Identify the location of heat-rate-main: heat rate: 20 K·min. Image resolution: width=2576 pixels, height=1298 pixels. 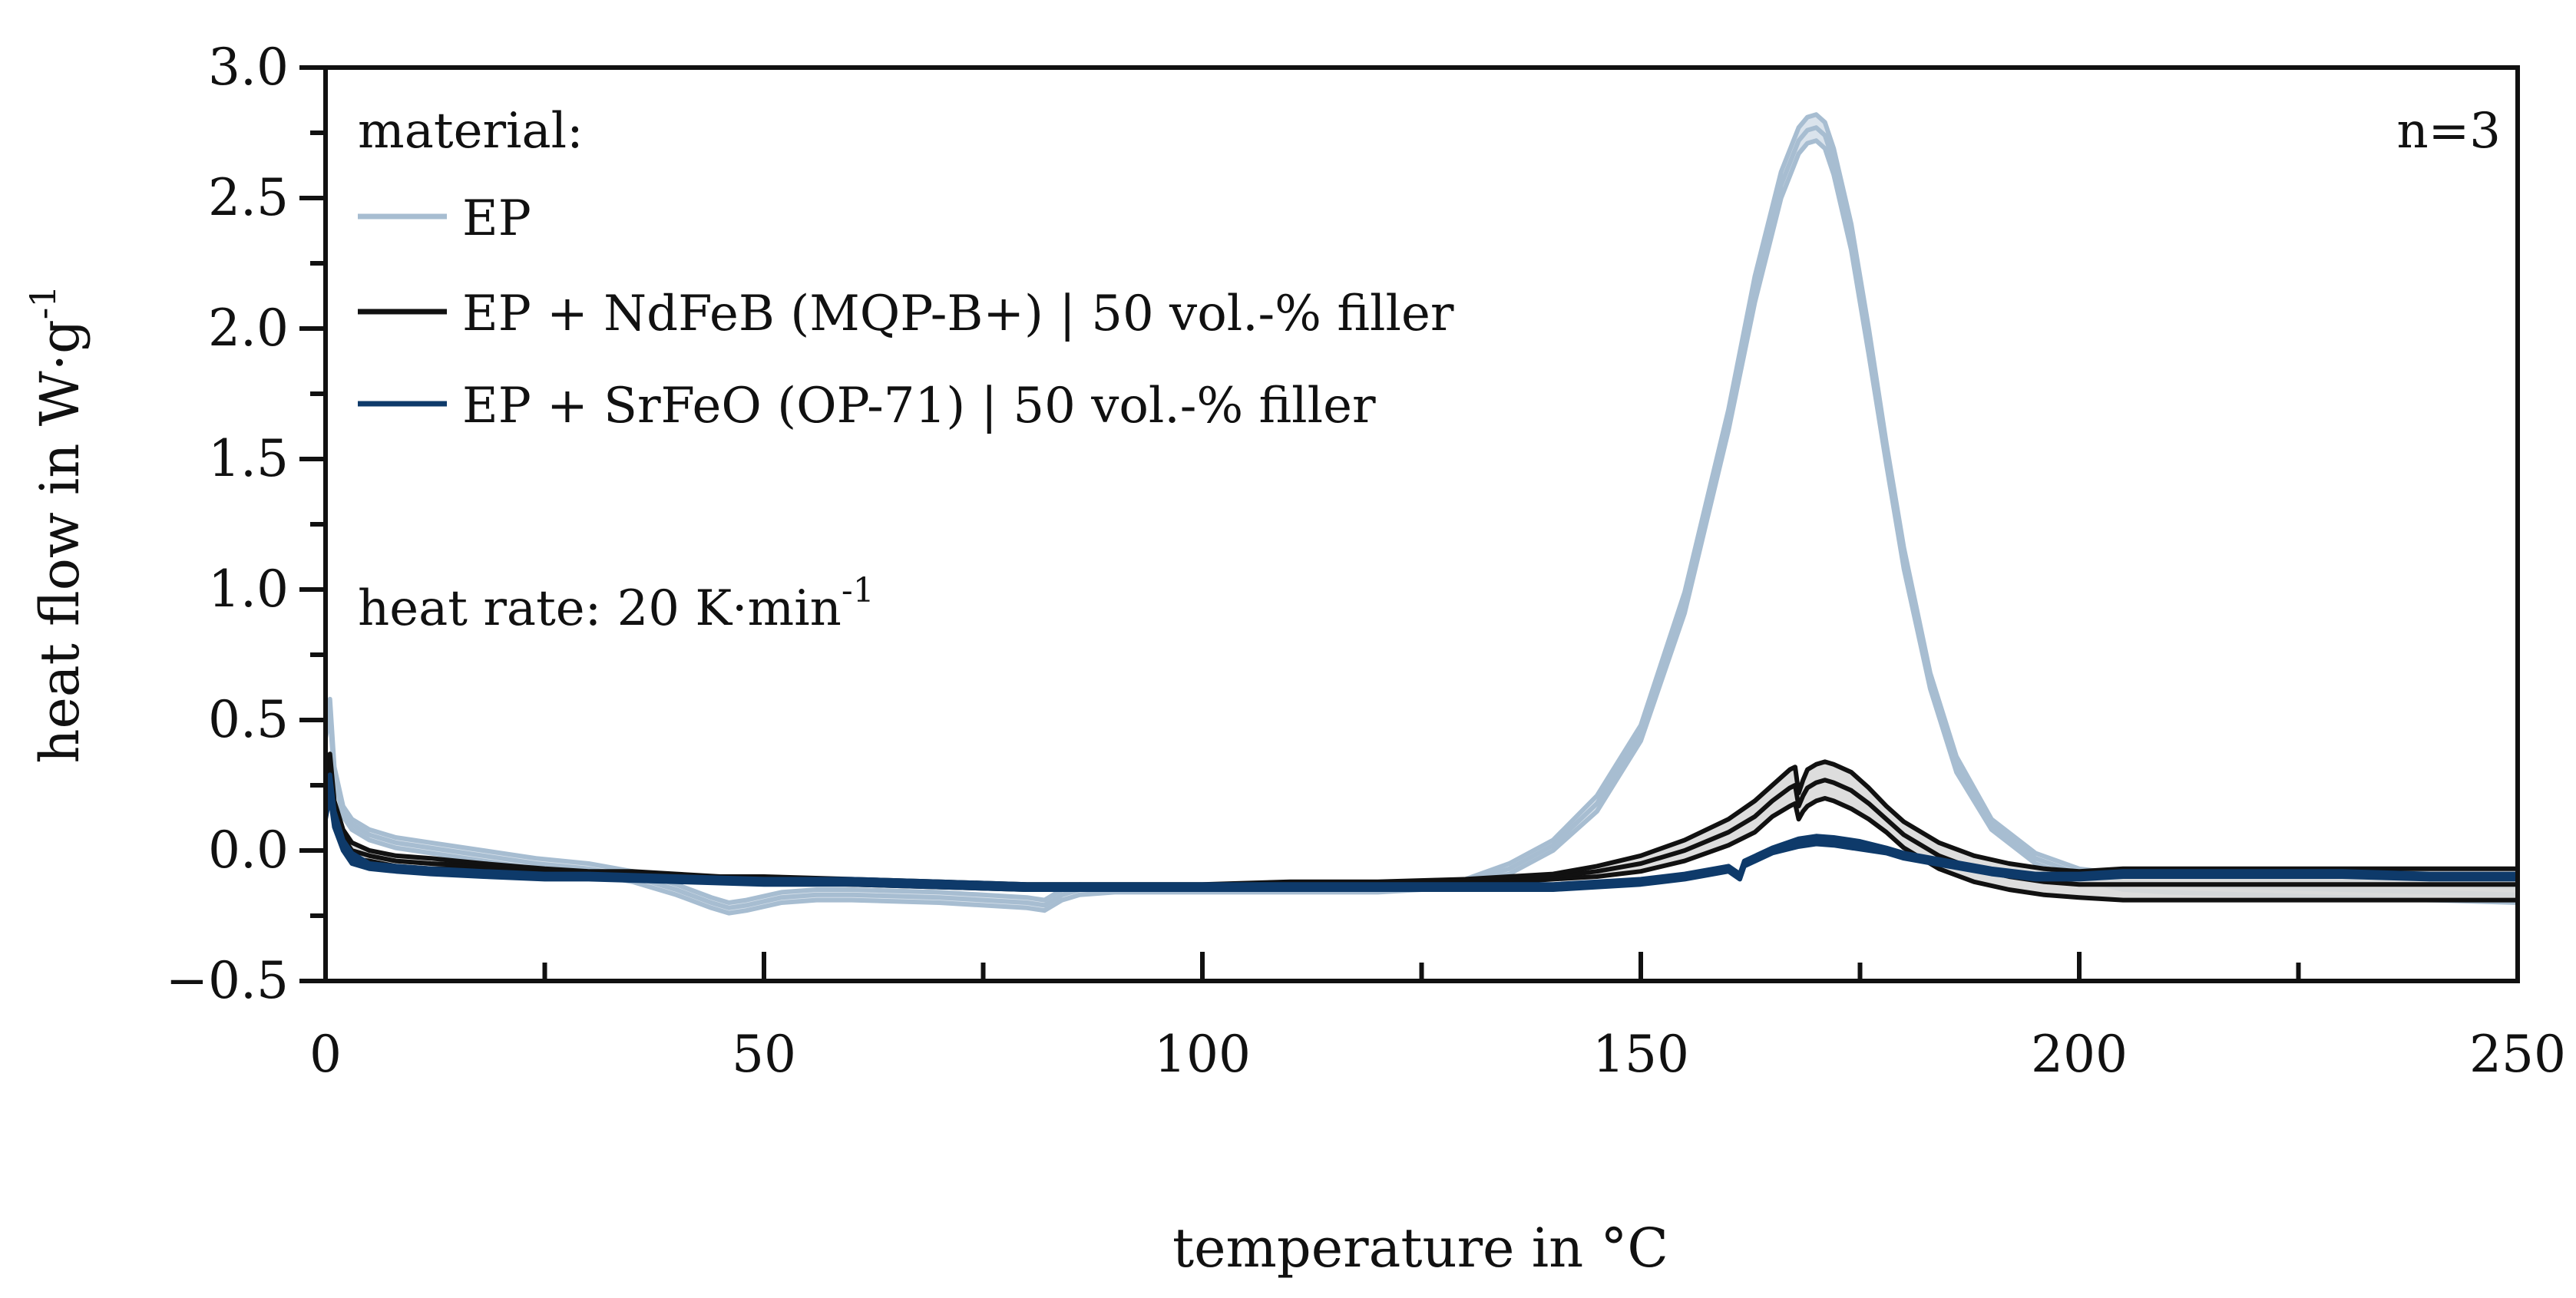
(600, 608).